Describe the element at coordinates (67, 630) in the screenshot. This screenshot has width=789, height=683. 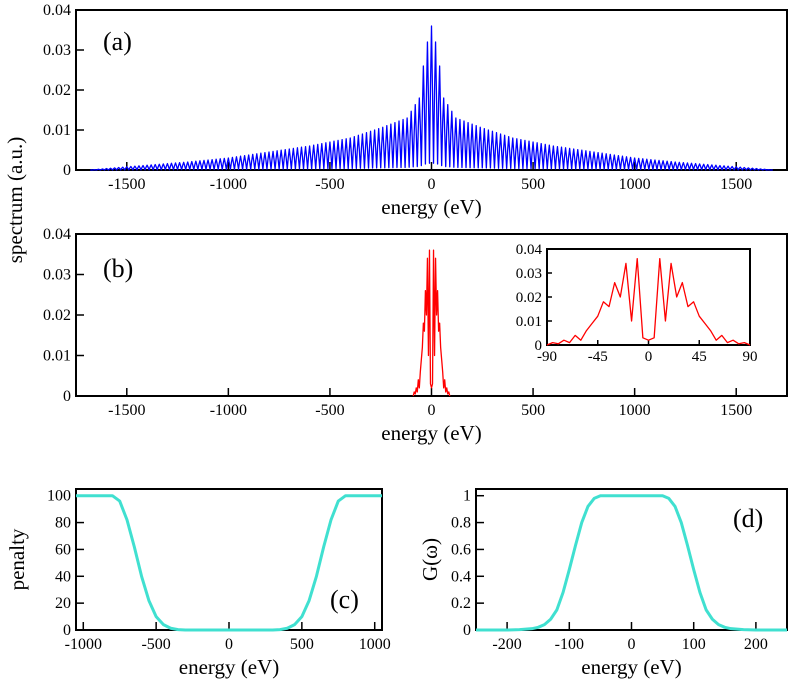
I see `panel-c-ytick-label: 0` at that location.